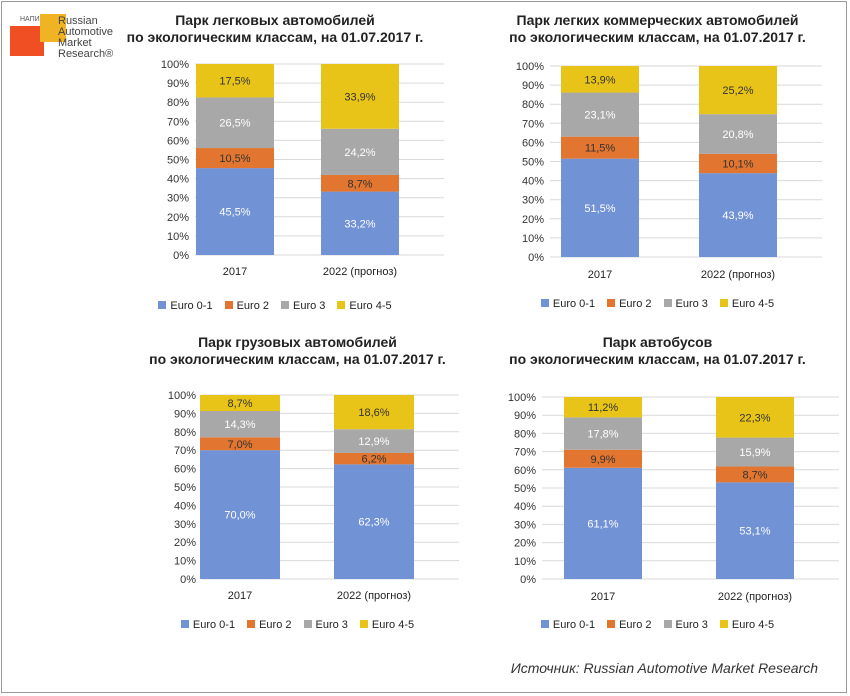 The height and width of the screenshot is (696, 850). I want to click on data-label: 18,6%, so click(373, 413).